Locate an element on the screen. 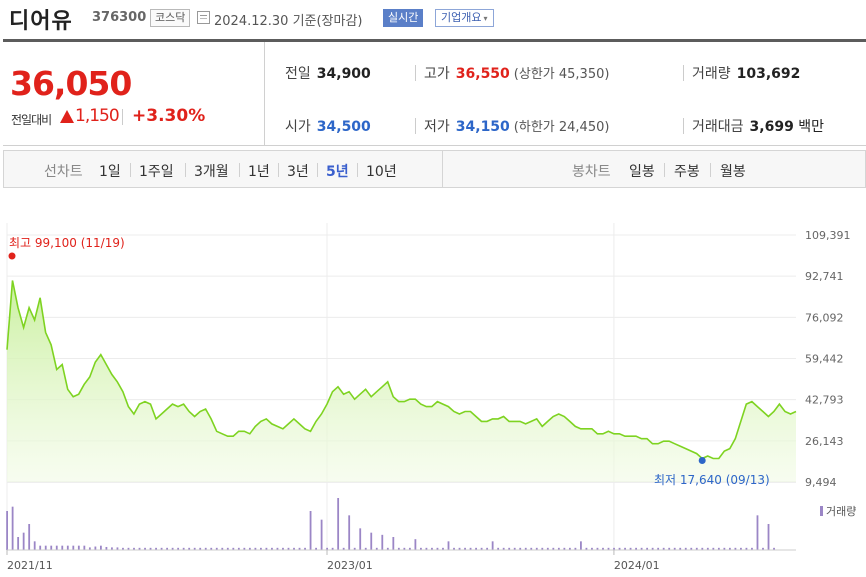 The height and width of the screenshot is (577, 866). amount-cell: 거래대금 3,699 백만 is located at coordinates (758, 126).